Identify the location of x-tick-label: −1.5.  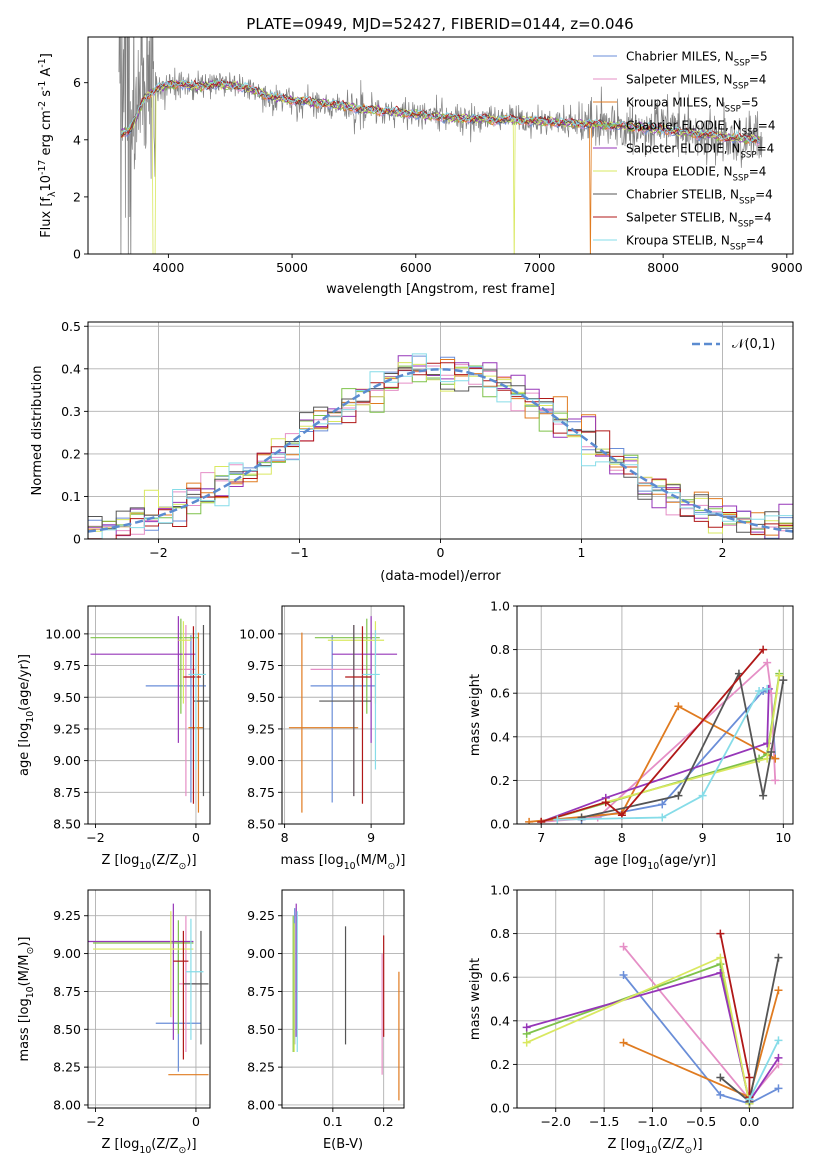
(604, 1121).